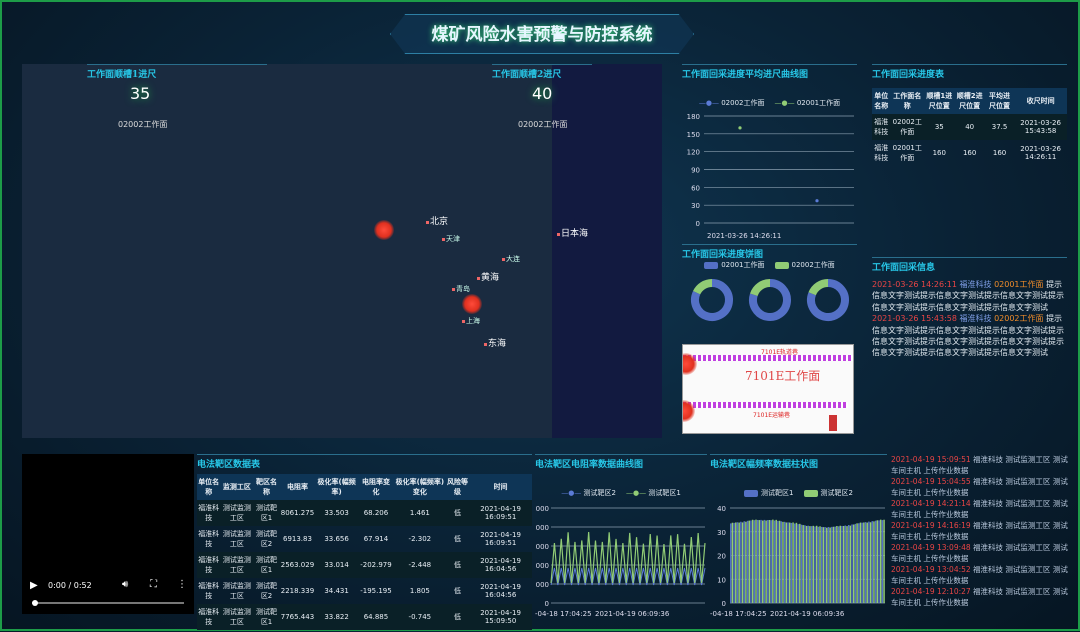 Image resolution: width=1080 pixels, height=632 pixels. I want to click on avg-line-chart: 180 150 120 90 60 30 0 2021-03-26 14:26:11, so click(770, 176).